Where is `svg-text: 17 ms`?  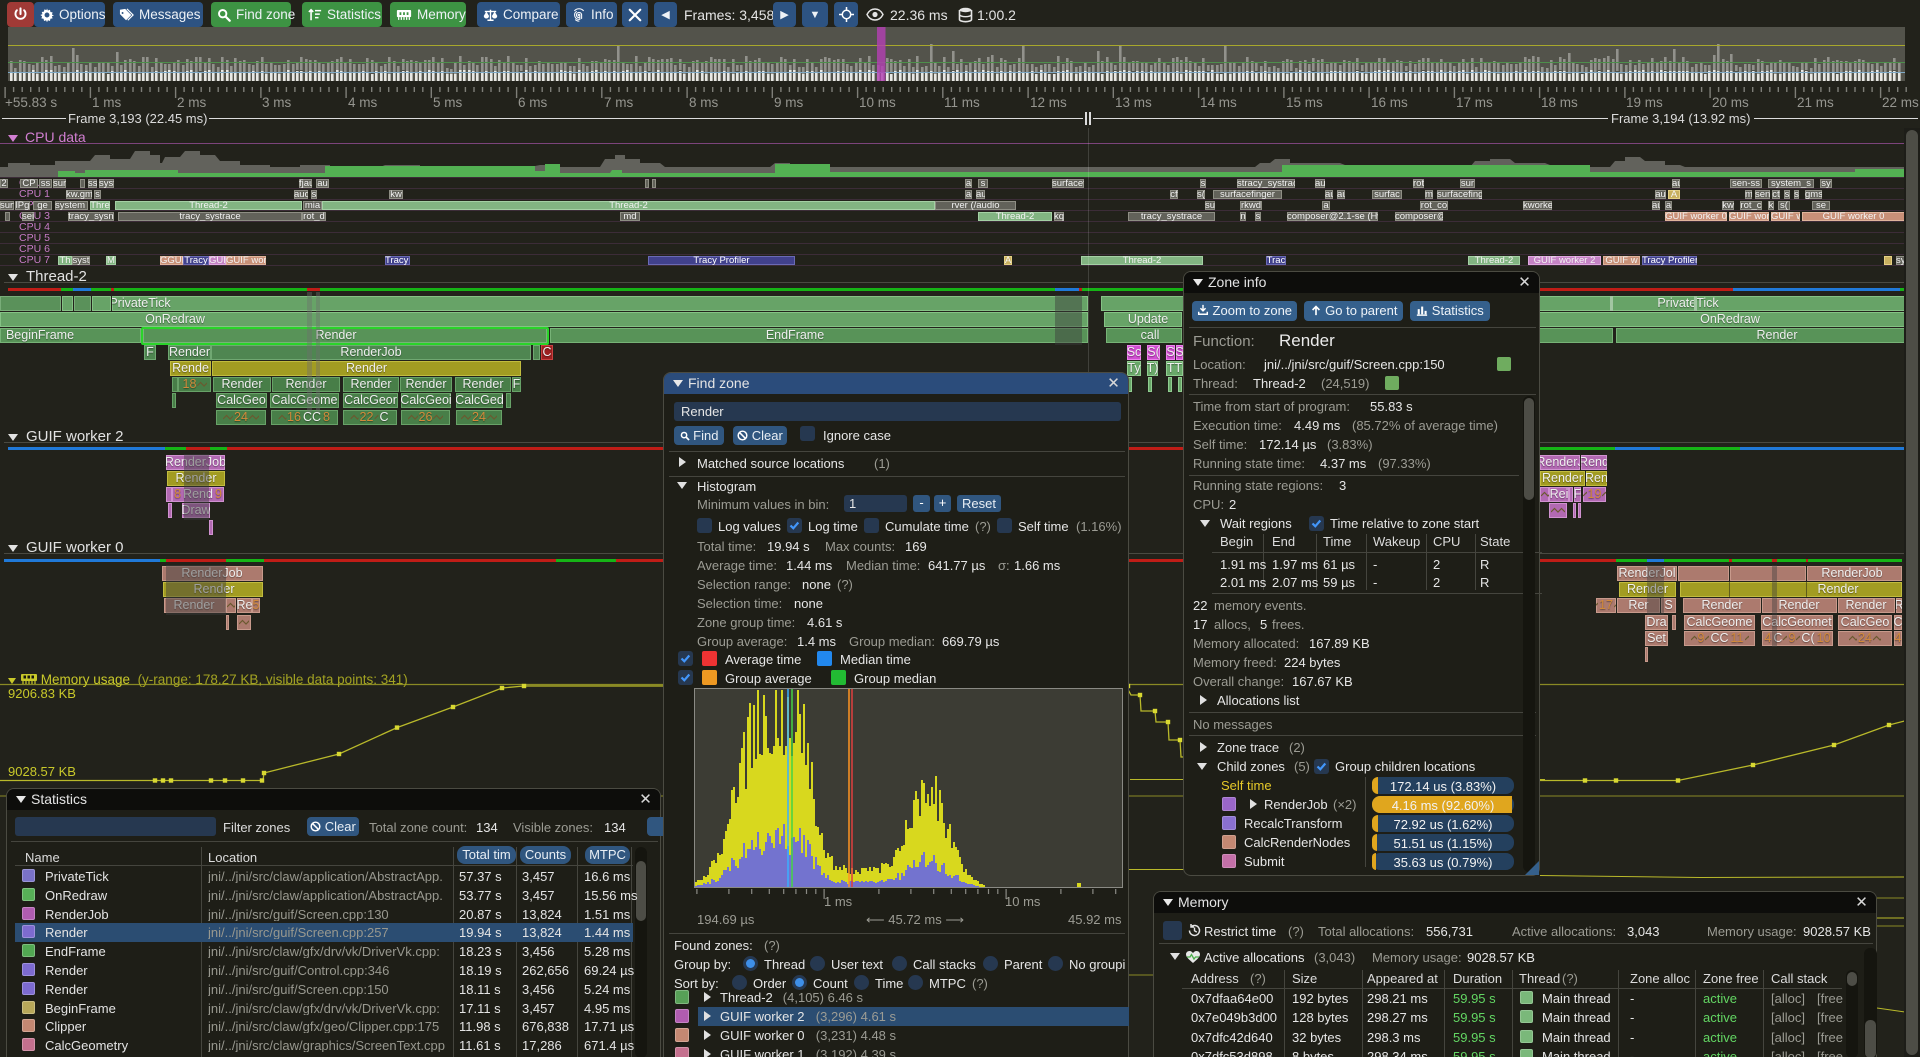
svg-text: 17 ms is located at coordinates (1474, 102).